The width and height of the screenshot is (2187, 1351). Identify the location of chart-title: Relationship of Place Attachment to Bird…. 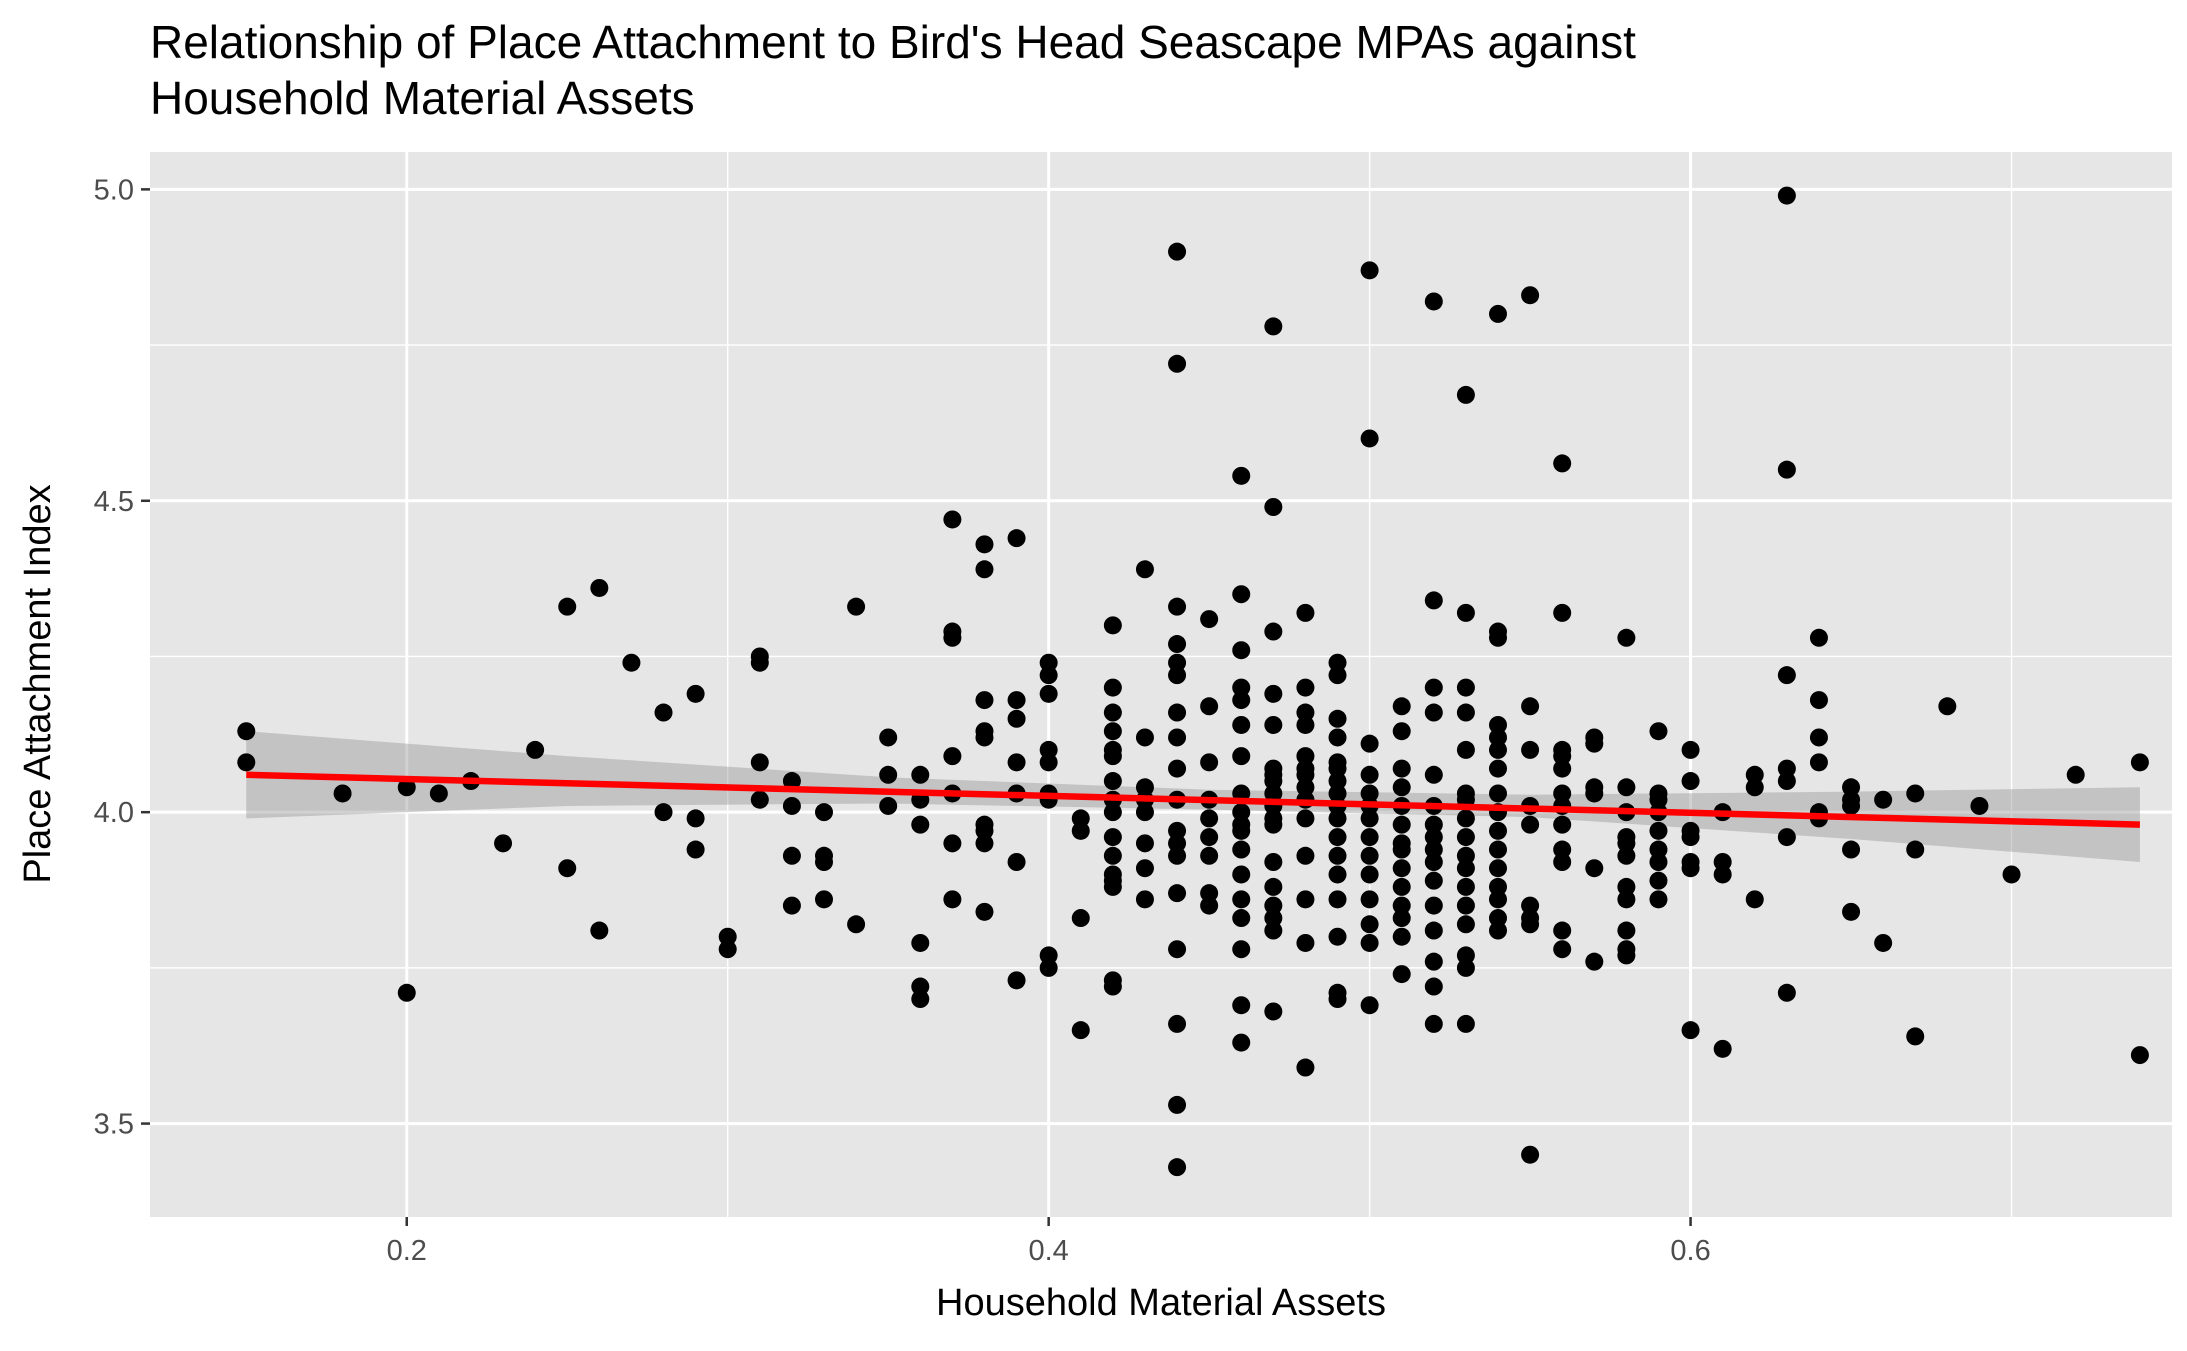
(893, 70).